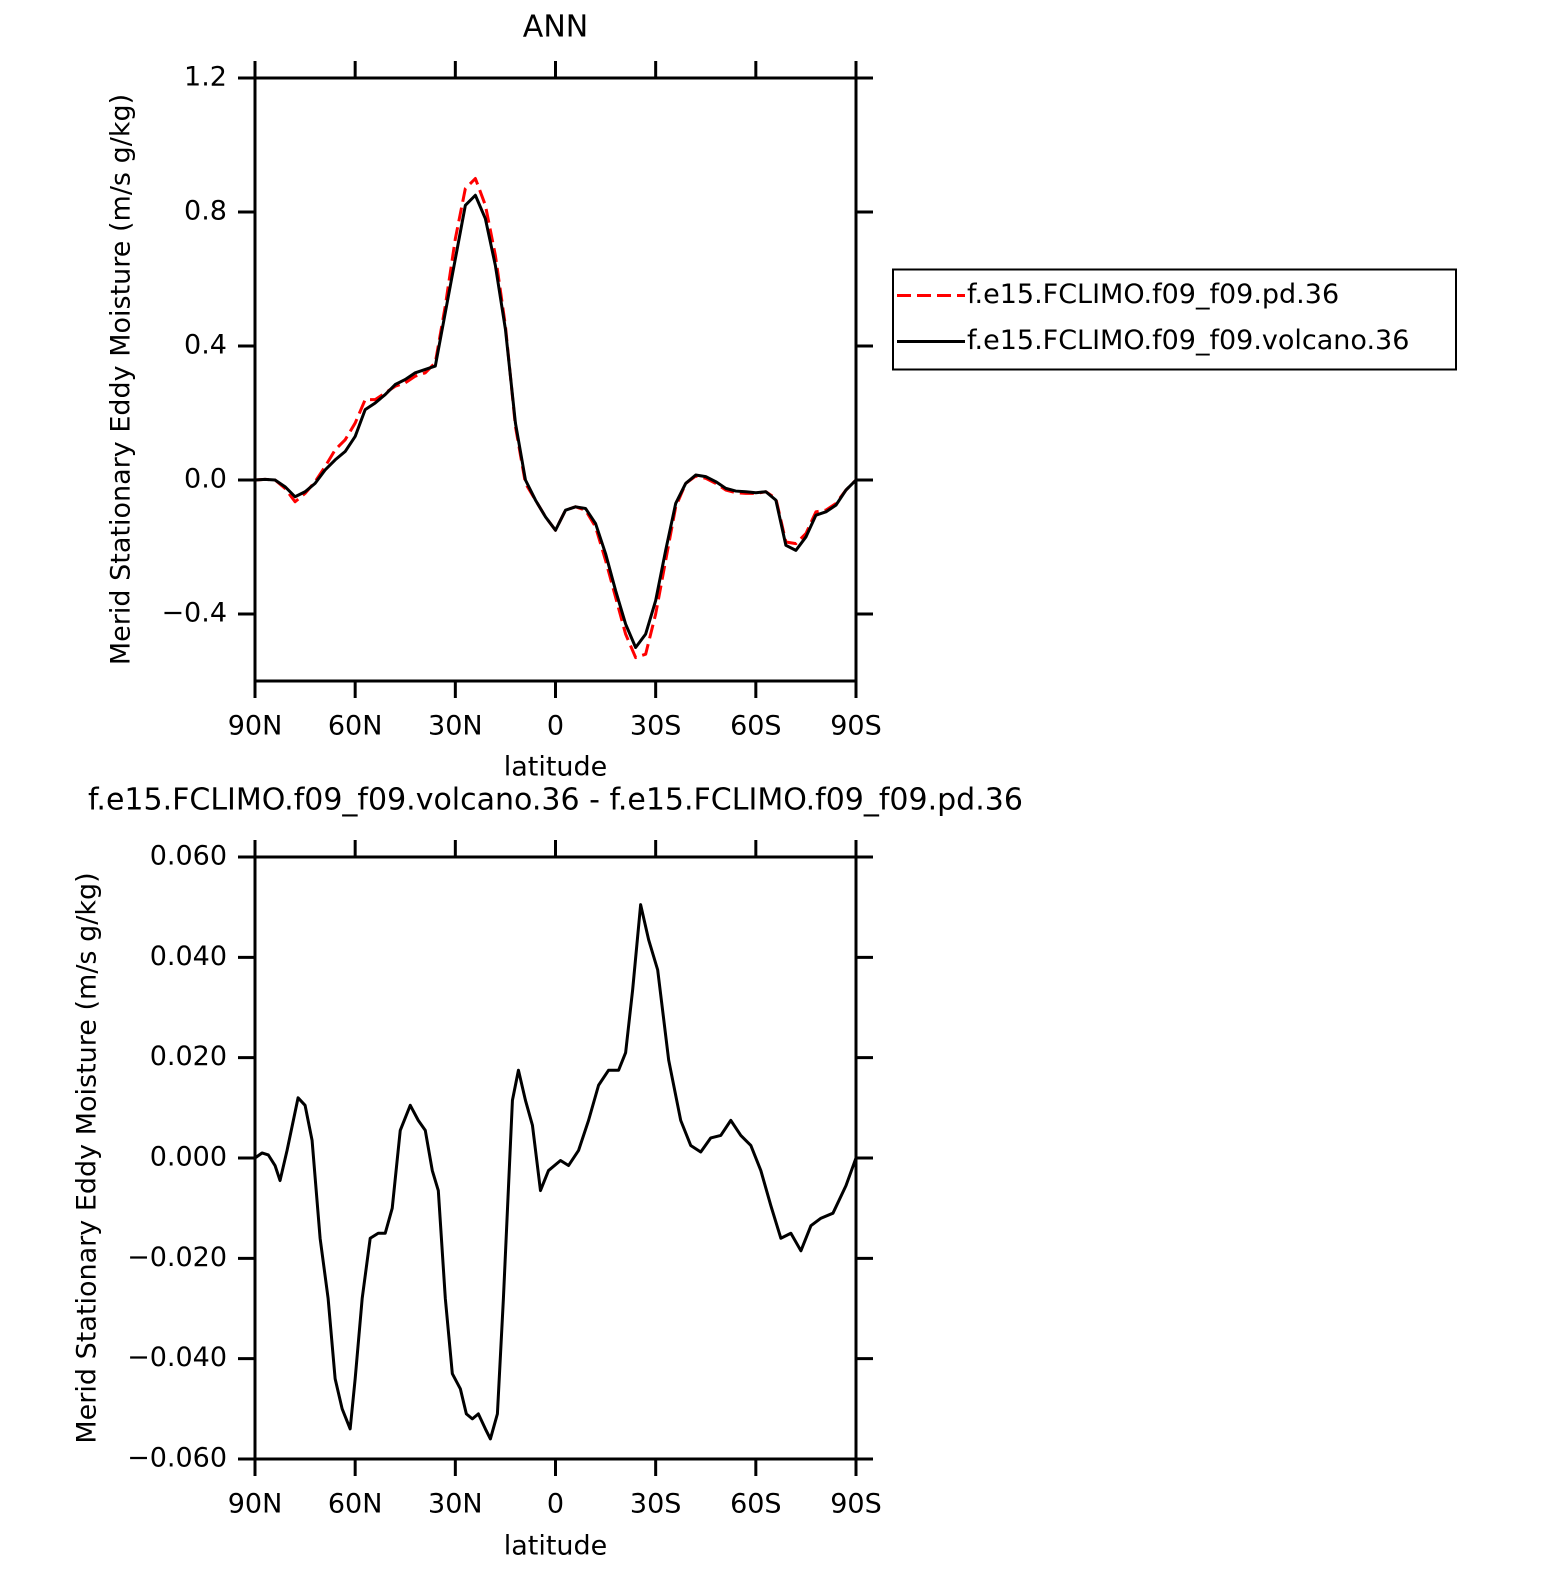 This screenshot has height=1569, width=1566. I want to click on y-tick-label: 1.2, so click(205, 77).